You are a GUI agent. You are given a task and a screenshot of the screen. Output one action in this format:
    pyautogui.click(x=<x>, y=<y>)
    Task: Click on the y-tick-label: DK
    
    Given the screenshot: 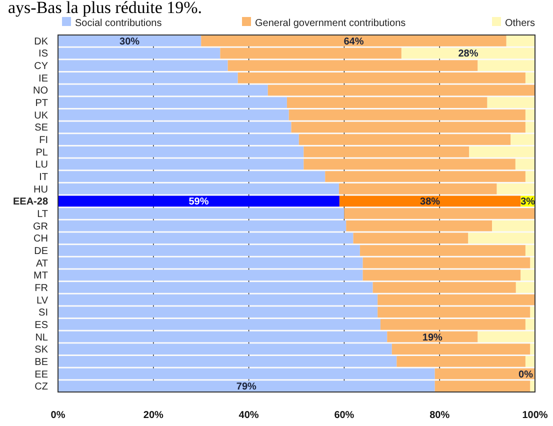 What is the action you would take?
    pyautogui.click(x=41, y=42)
    